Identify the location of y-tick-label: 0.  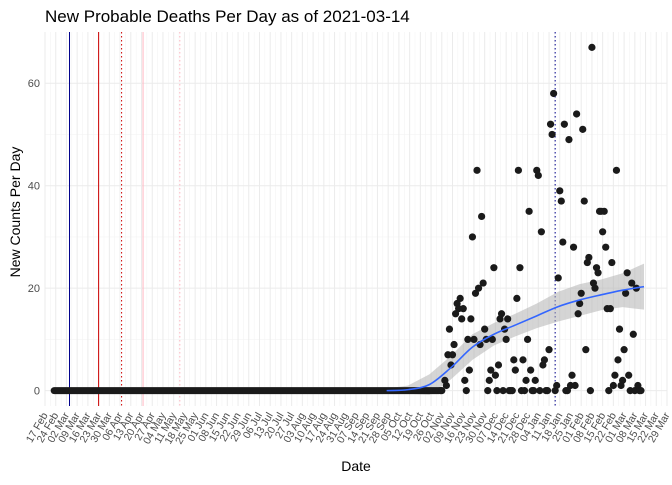
(37, 392).